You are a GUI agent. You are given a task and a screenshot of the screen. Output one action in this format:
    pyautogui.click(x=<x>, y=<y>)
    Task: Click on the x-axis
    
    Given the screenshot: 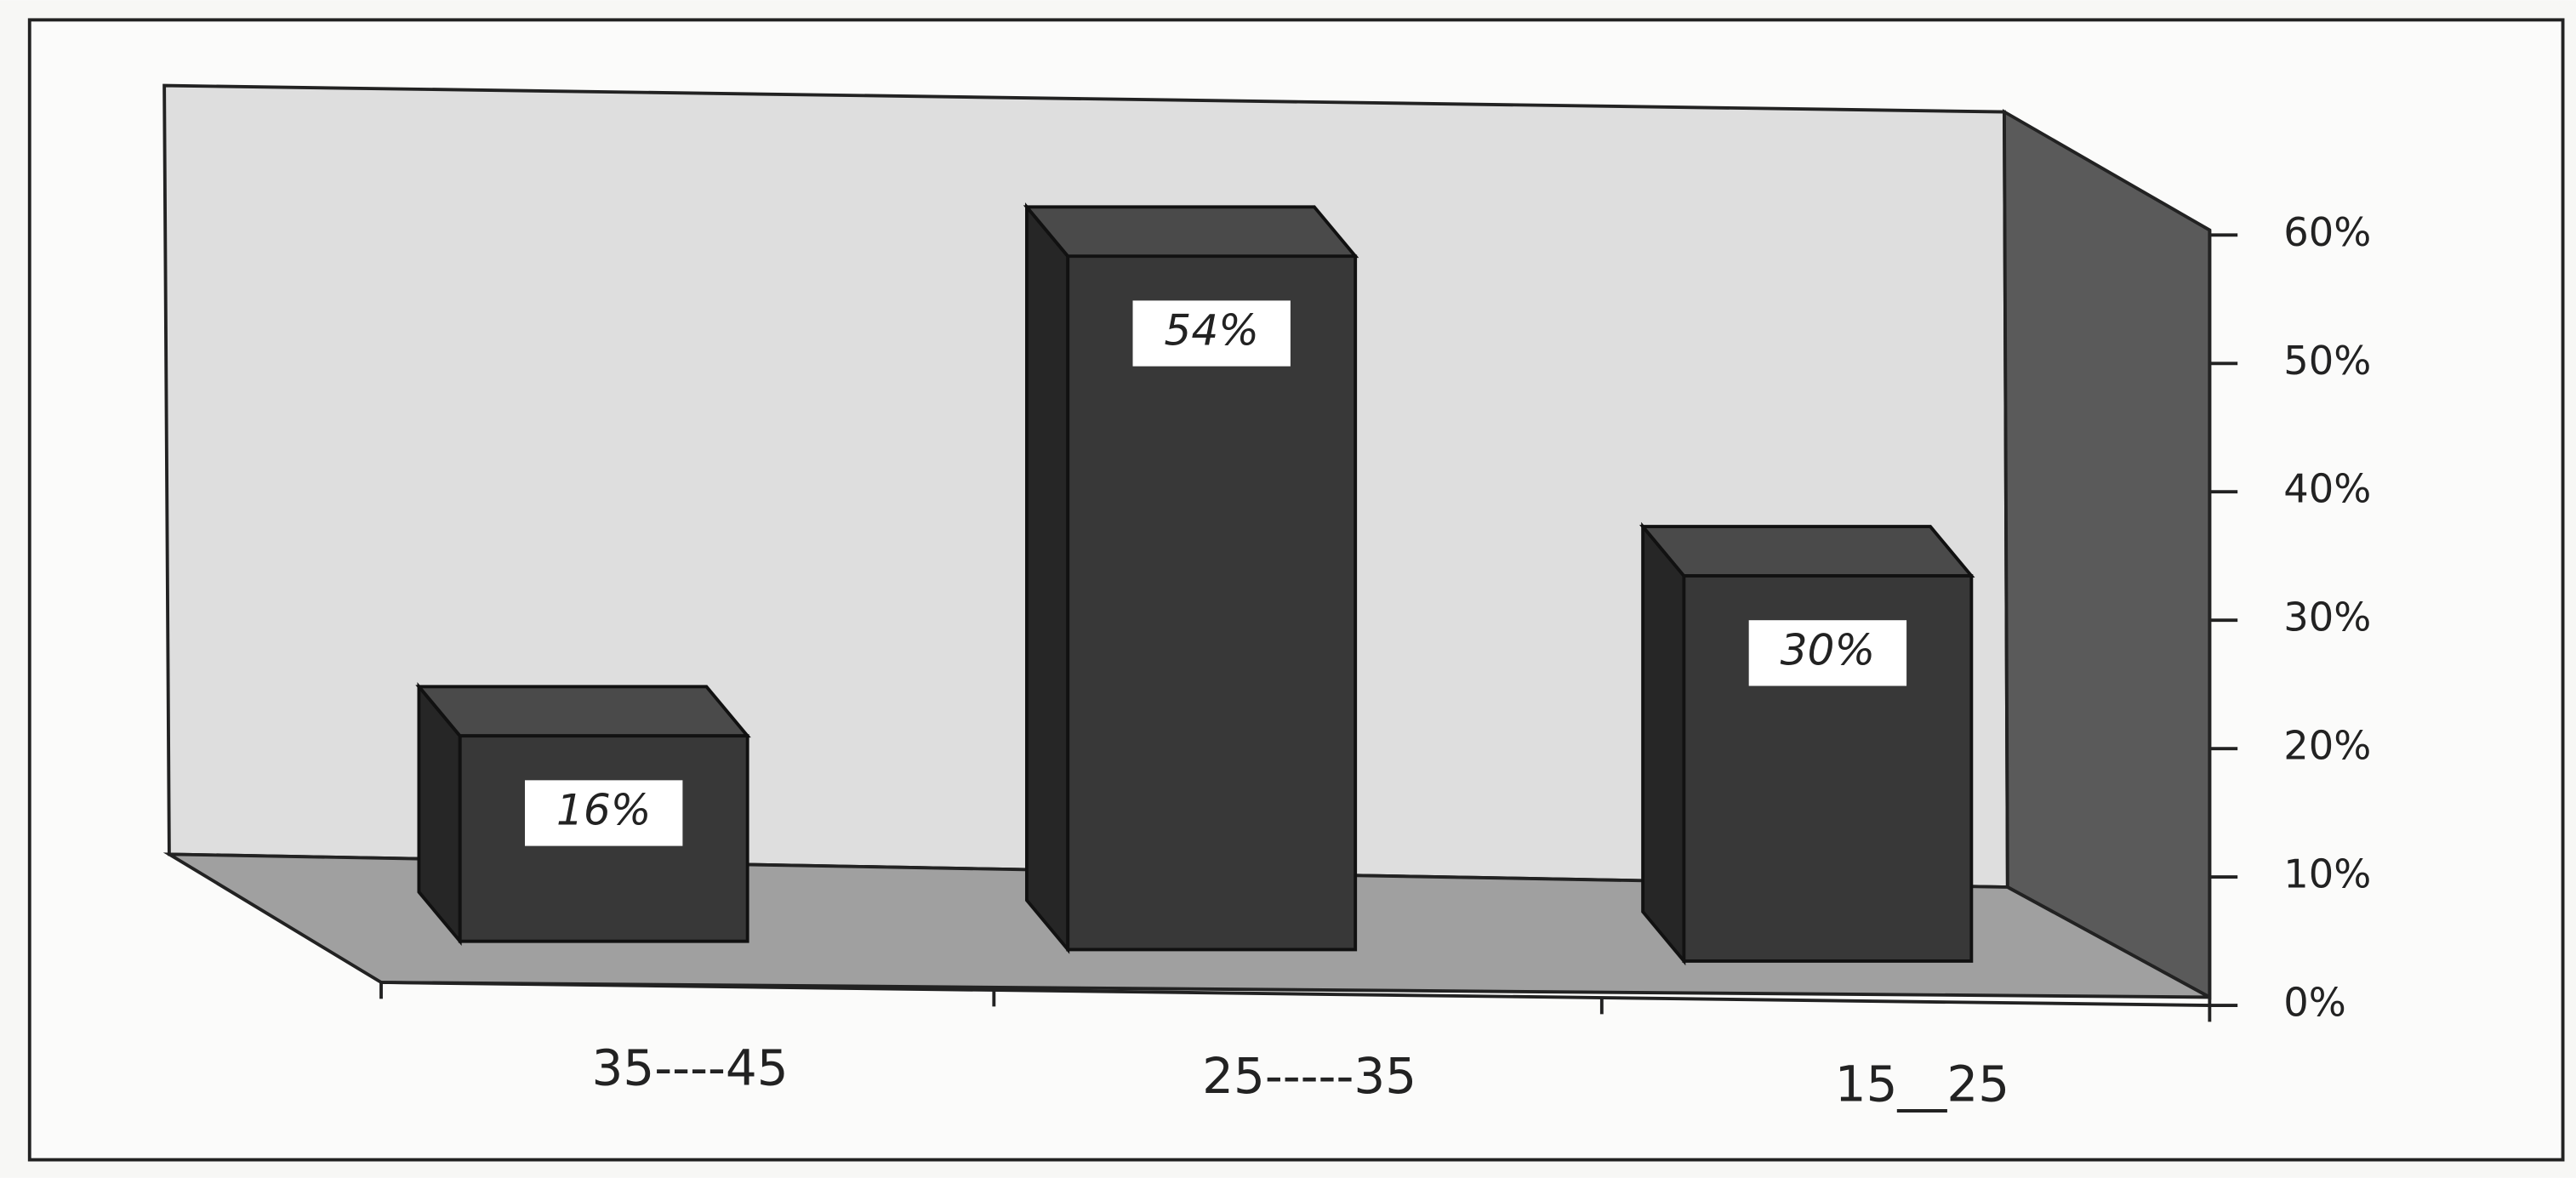 What is the action you would take?
    pyautogui.click(x=1295, y=994)
    